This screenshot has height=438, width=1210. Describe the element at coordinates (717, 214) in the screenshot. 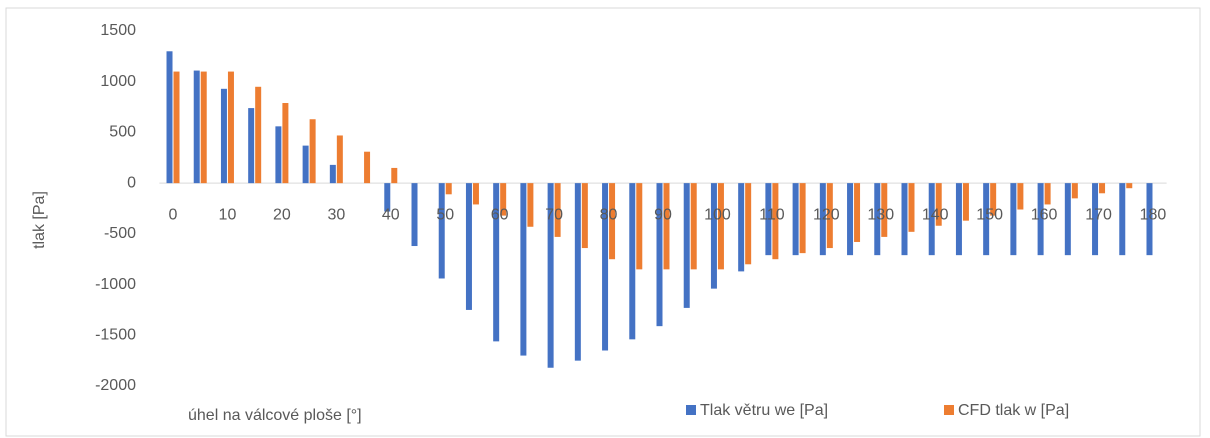

I see `x-tick-label: 100` at that location.